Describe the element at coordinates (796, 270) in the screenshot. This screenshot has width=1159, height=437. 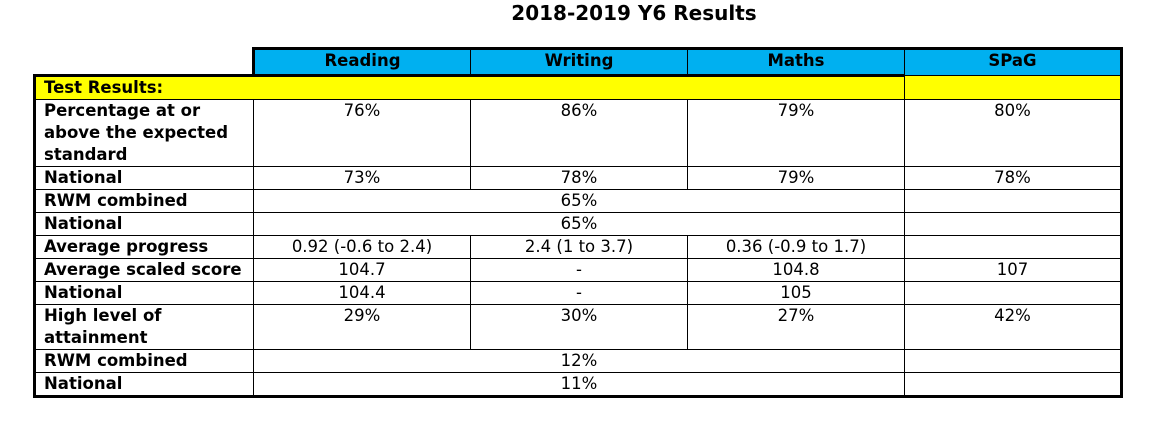
I see `cell-maths: 104.8` at that location.